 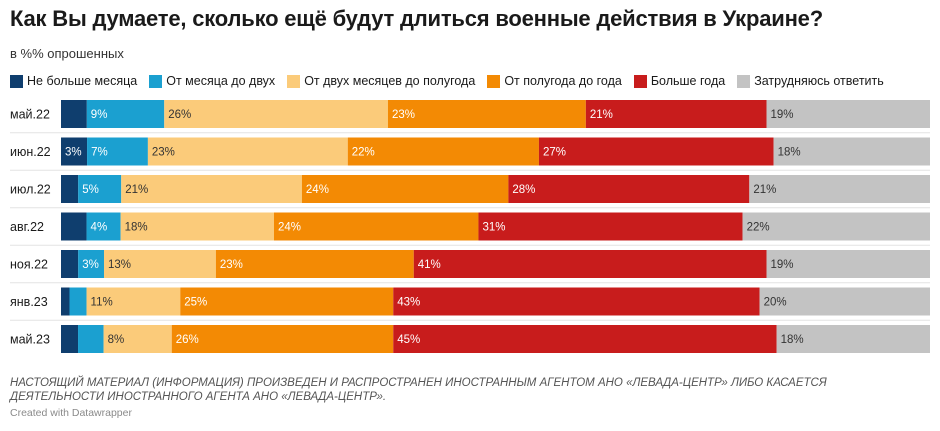 What do you see at coordinates (688, 81) in the screenshot?
I see `legend-label: Больше года` at bounding box center [688, 81].